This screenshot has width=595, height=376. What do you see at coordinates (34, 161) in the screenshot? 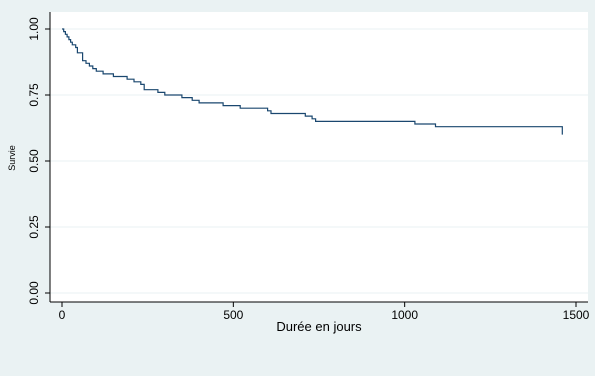
I see `y-tick-label: 0.50` at bounding box center [34, 161].